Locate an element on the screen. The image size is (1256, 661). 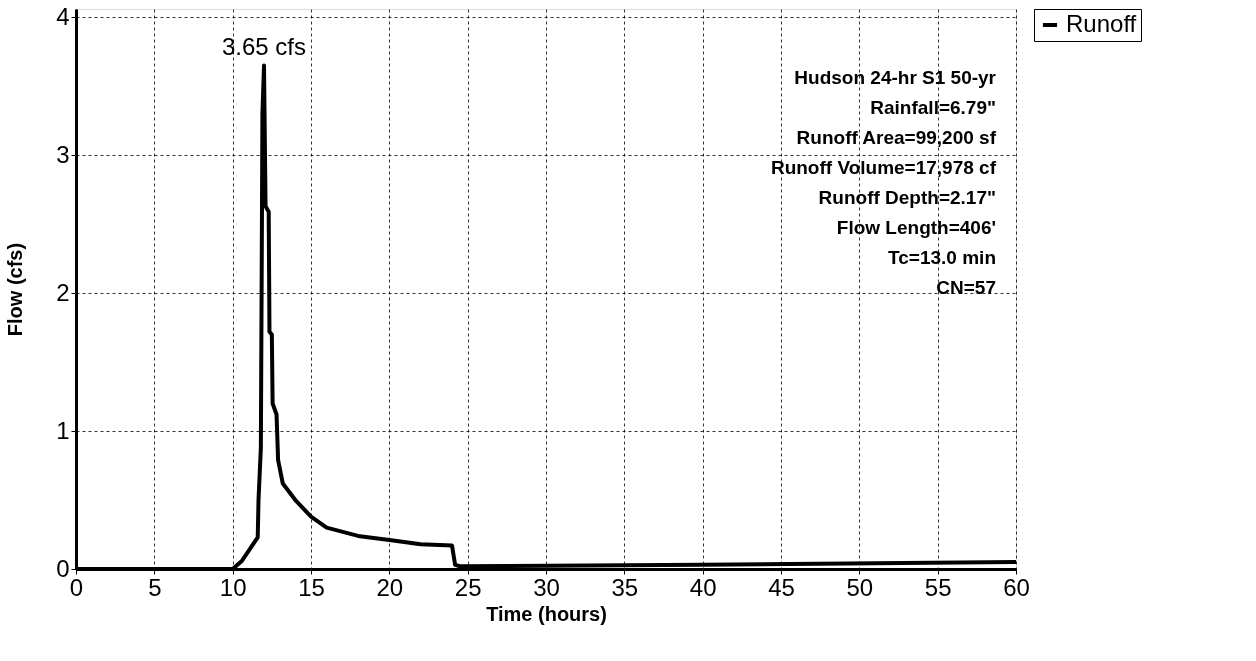
x-axis-title: Time (hours) is located at coordinates (546, 613).